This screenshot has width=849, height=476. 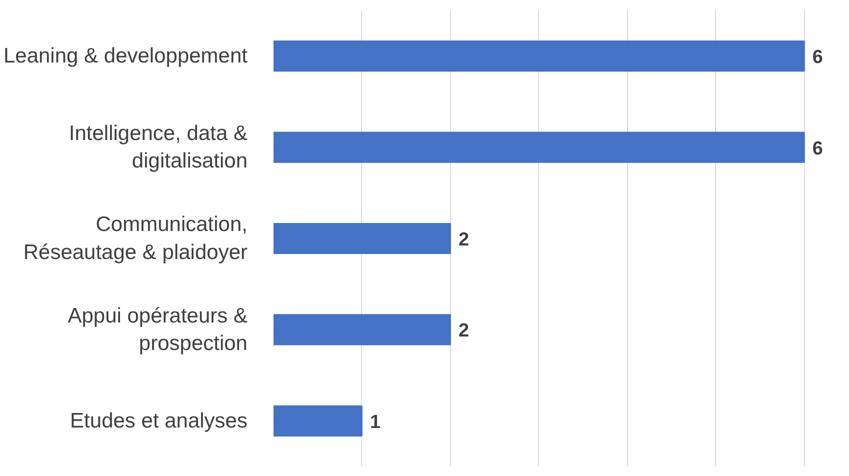 I want to click on data-label: 1, so click(x=375, y=422).